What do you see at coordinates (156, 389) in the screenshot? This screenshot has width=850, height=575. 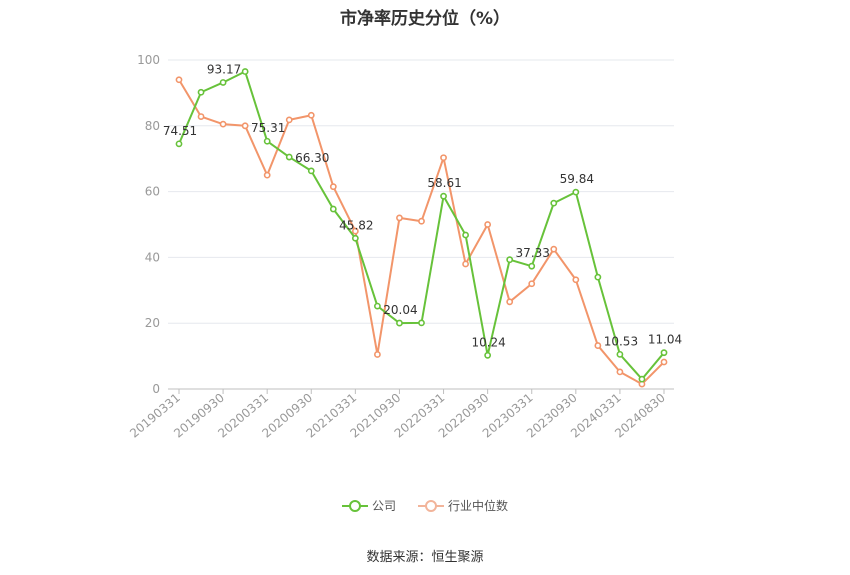 I see `y-tick-label: 0` at bounding box center [156, 389].